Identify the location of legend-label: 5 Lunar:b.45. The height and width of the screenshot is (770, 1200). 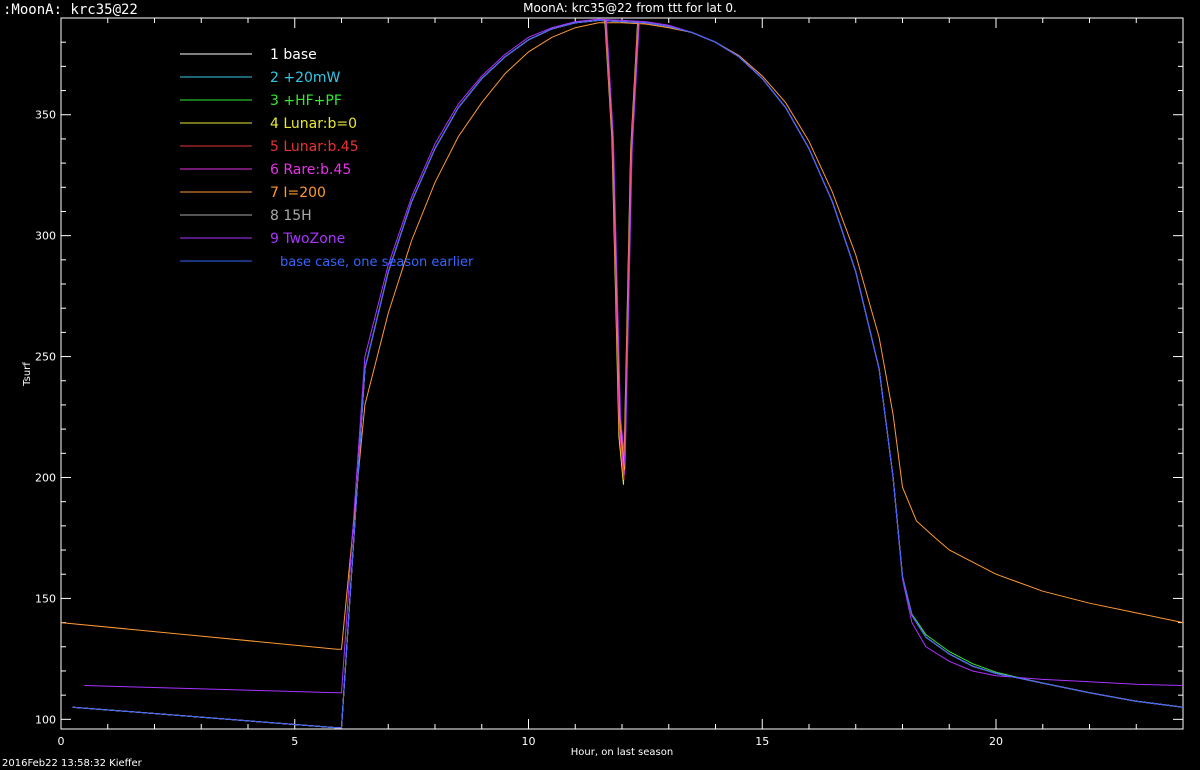
(314, 147).